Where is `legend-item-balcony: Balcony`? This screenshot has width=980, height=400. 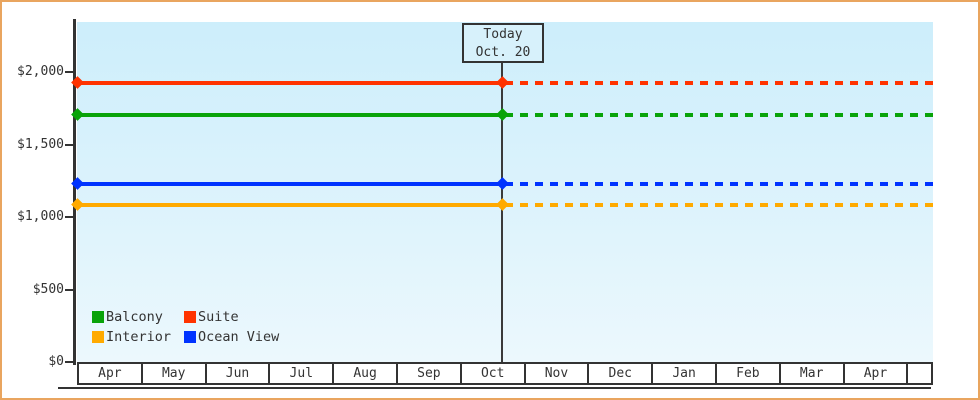 legend-item-balcony: Balcony is located at coordinates (138, 317).